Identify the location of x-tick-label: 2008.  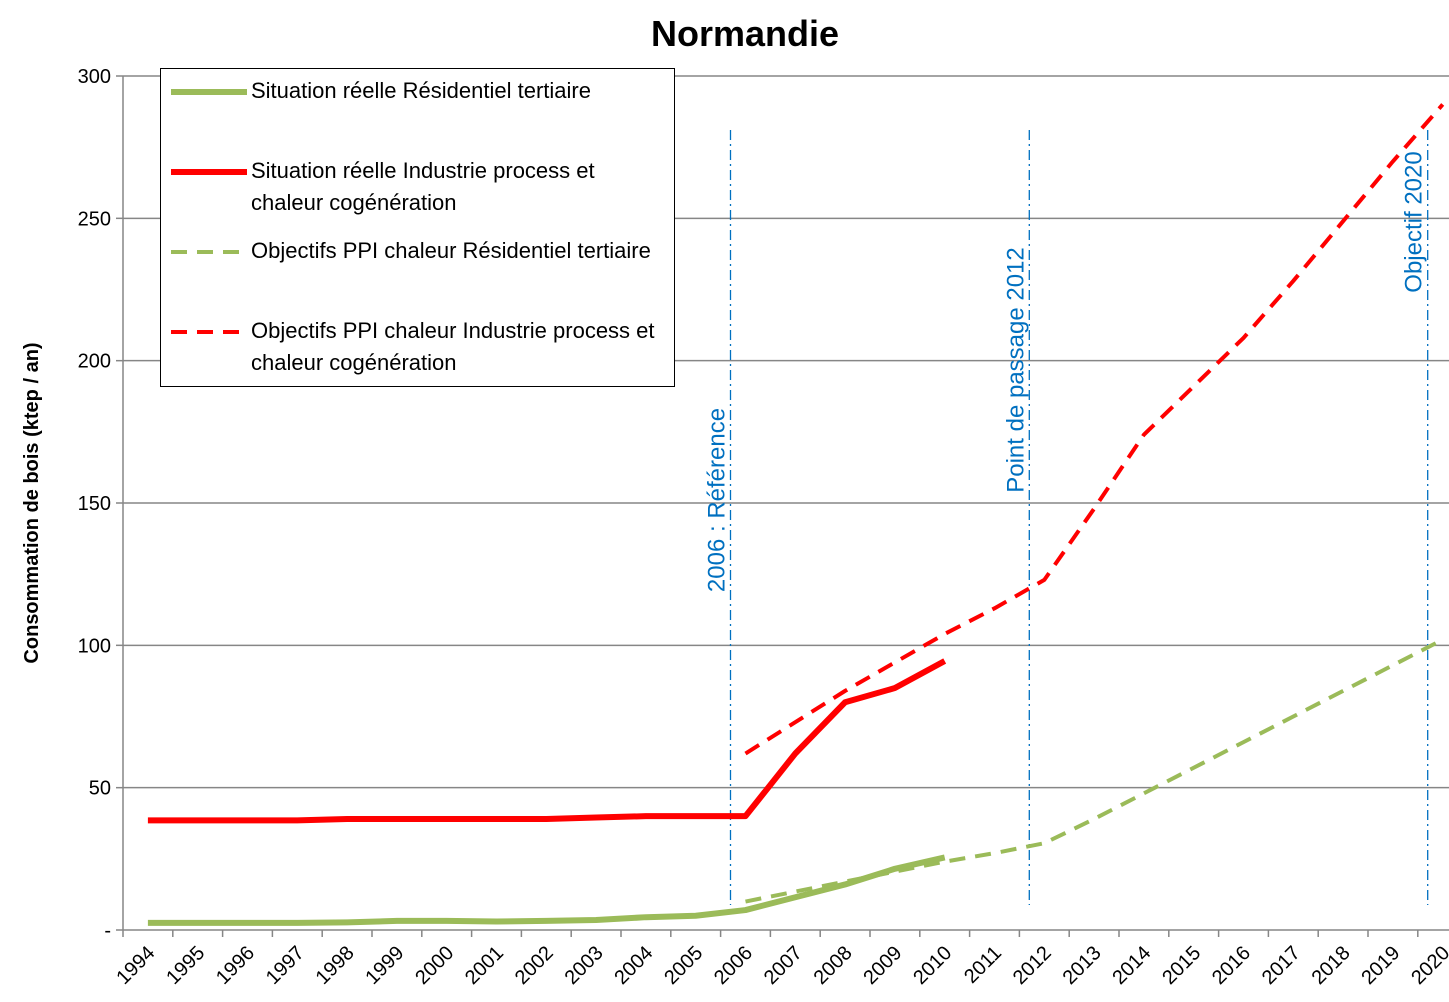
(833, 965).